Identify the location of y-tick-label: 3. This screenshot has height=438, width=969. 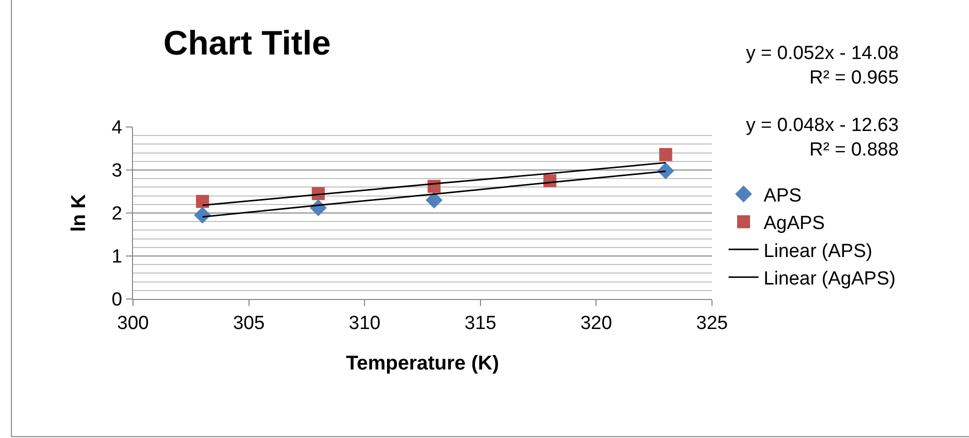
(117, 171).